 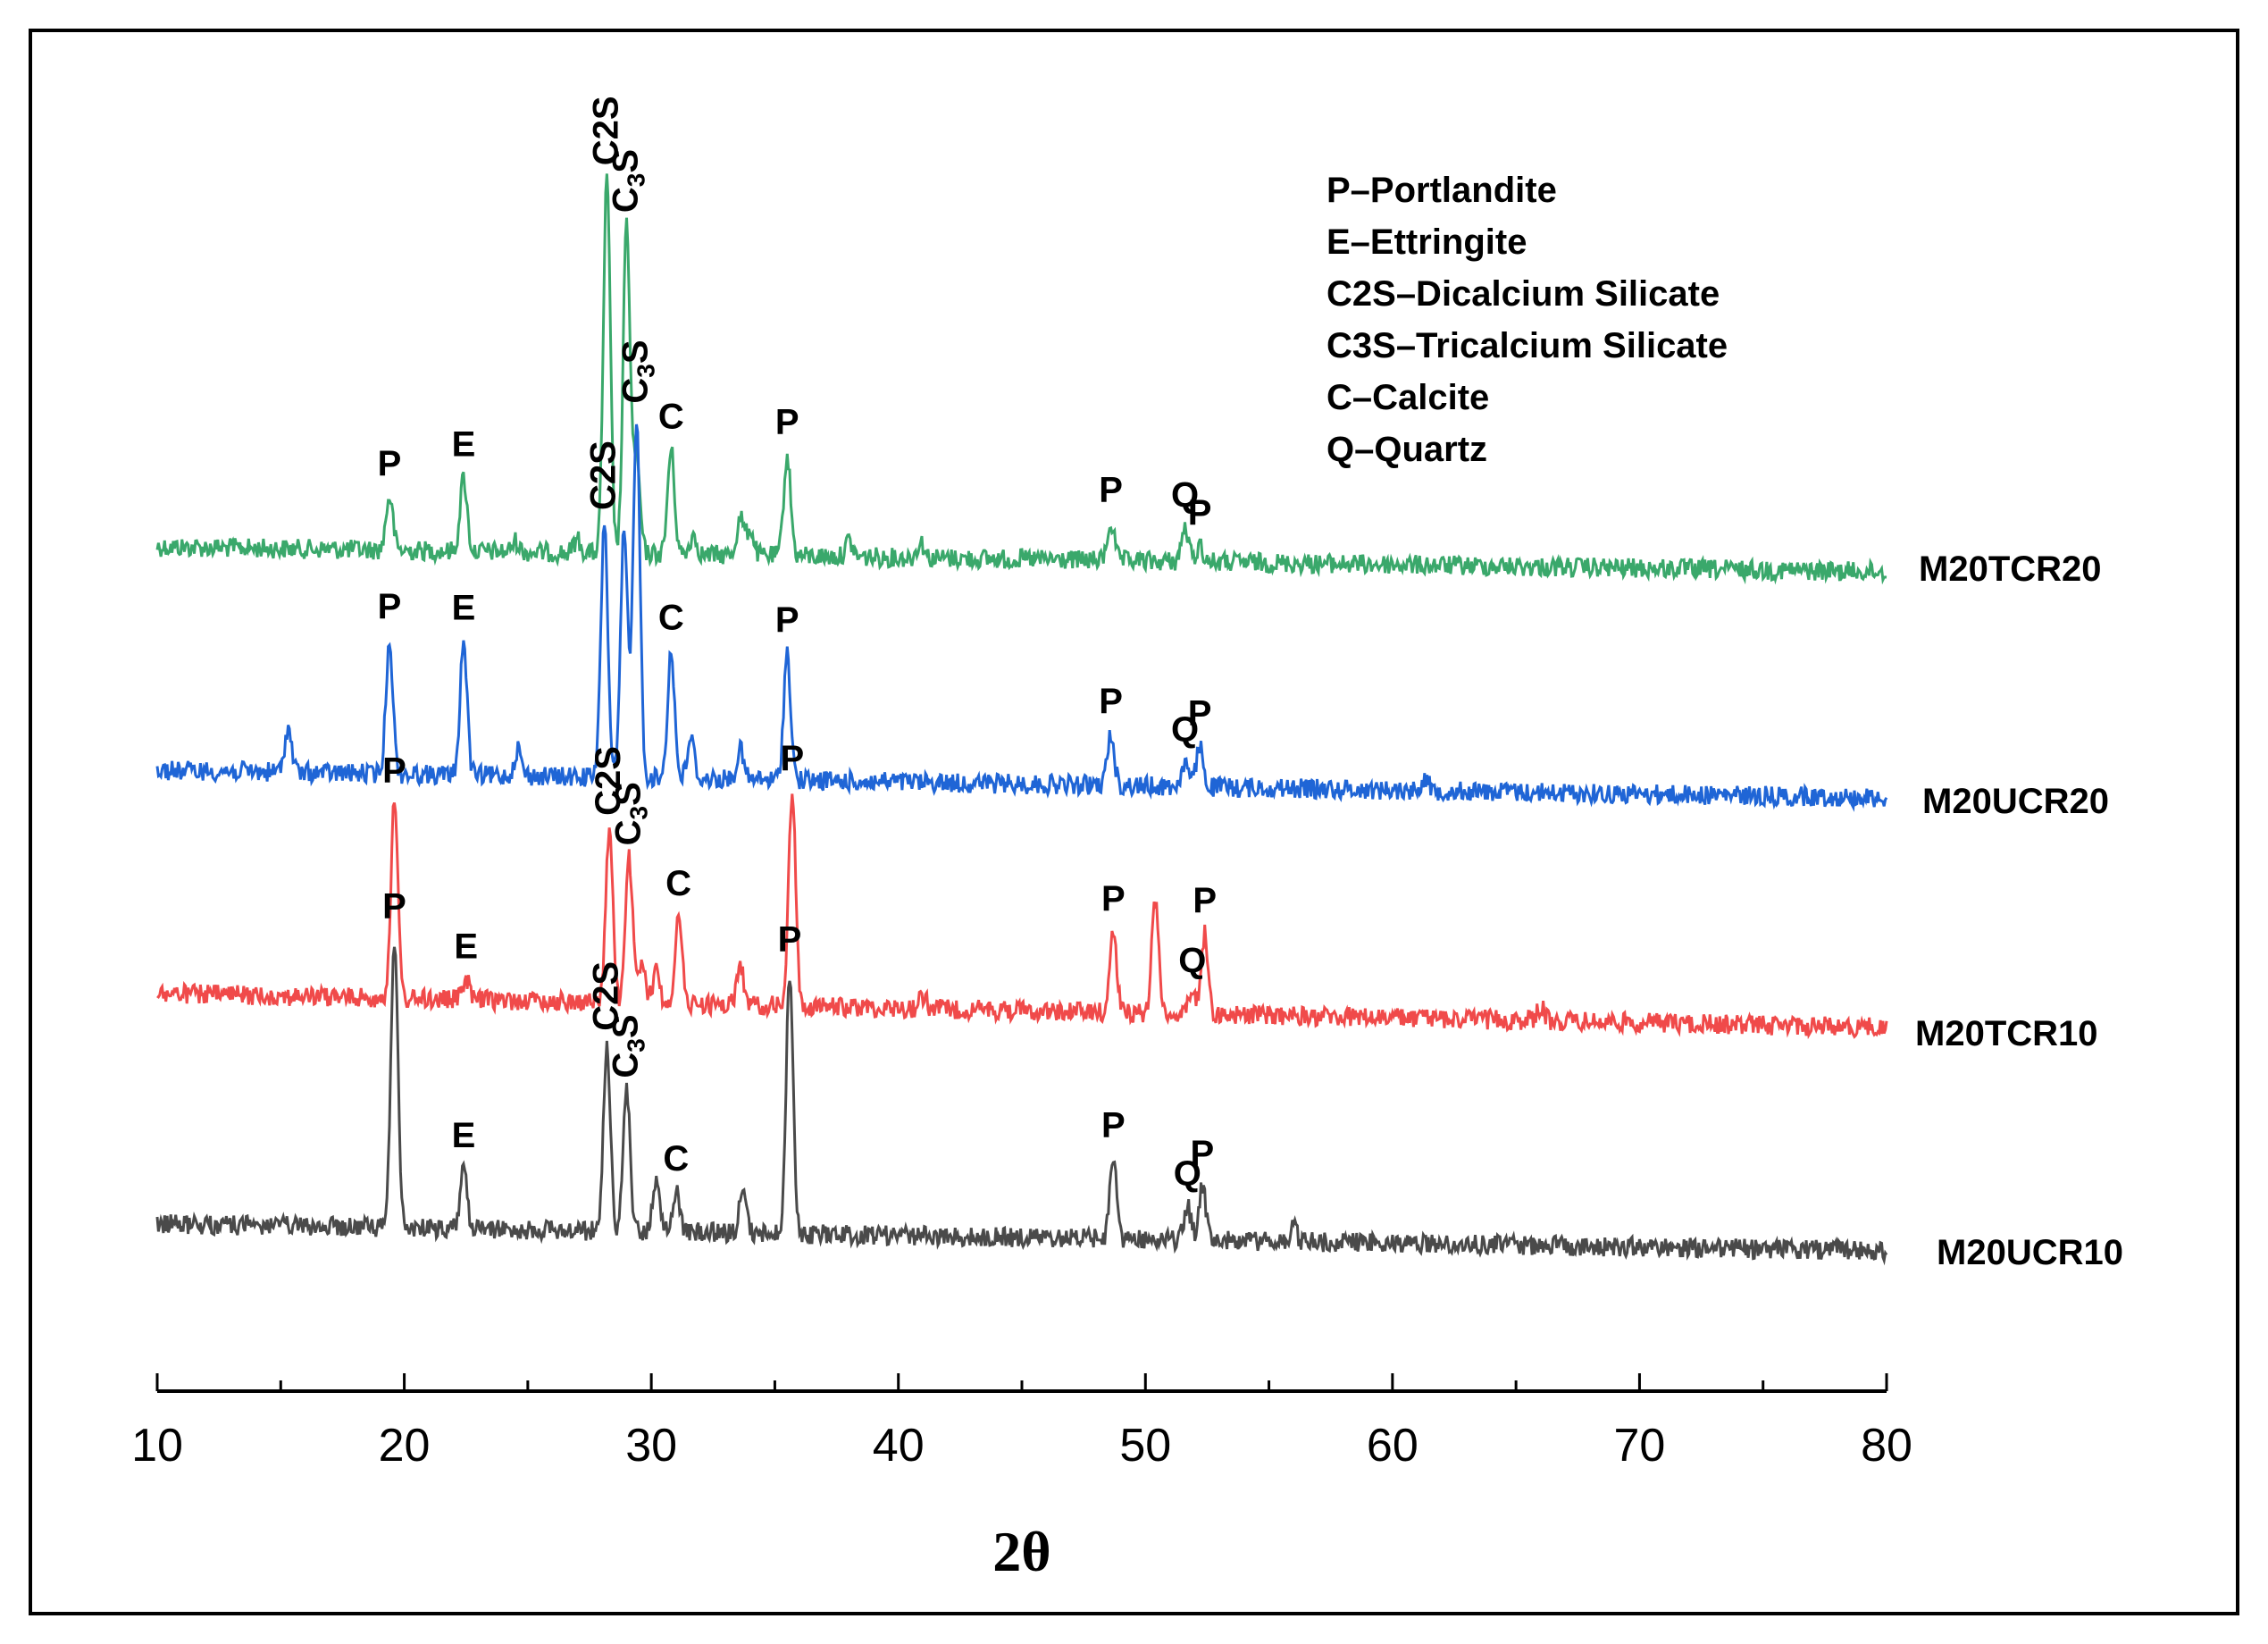 I want to click on legend-entry: C–Calcite, so click(x=1407, y=397).